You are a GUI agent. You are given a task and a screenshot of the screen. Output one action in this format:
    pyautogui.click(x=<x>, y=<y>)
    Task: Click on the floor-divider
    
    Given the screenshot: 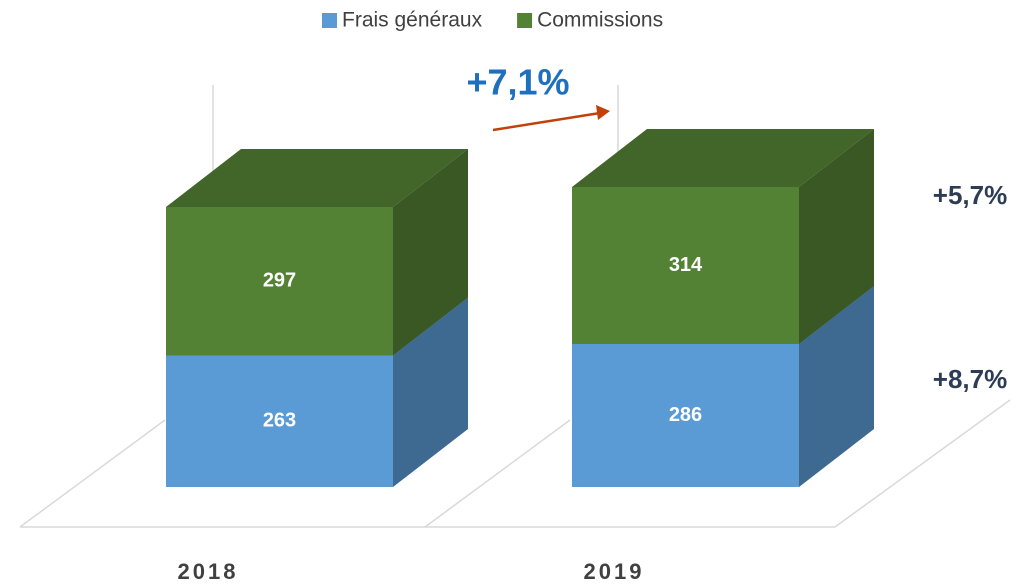 What is the action you would take?
    pyautogui.click(x=497, y=473)
    